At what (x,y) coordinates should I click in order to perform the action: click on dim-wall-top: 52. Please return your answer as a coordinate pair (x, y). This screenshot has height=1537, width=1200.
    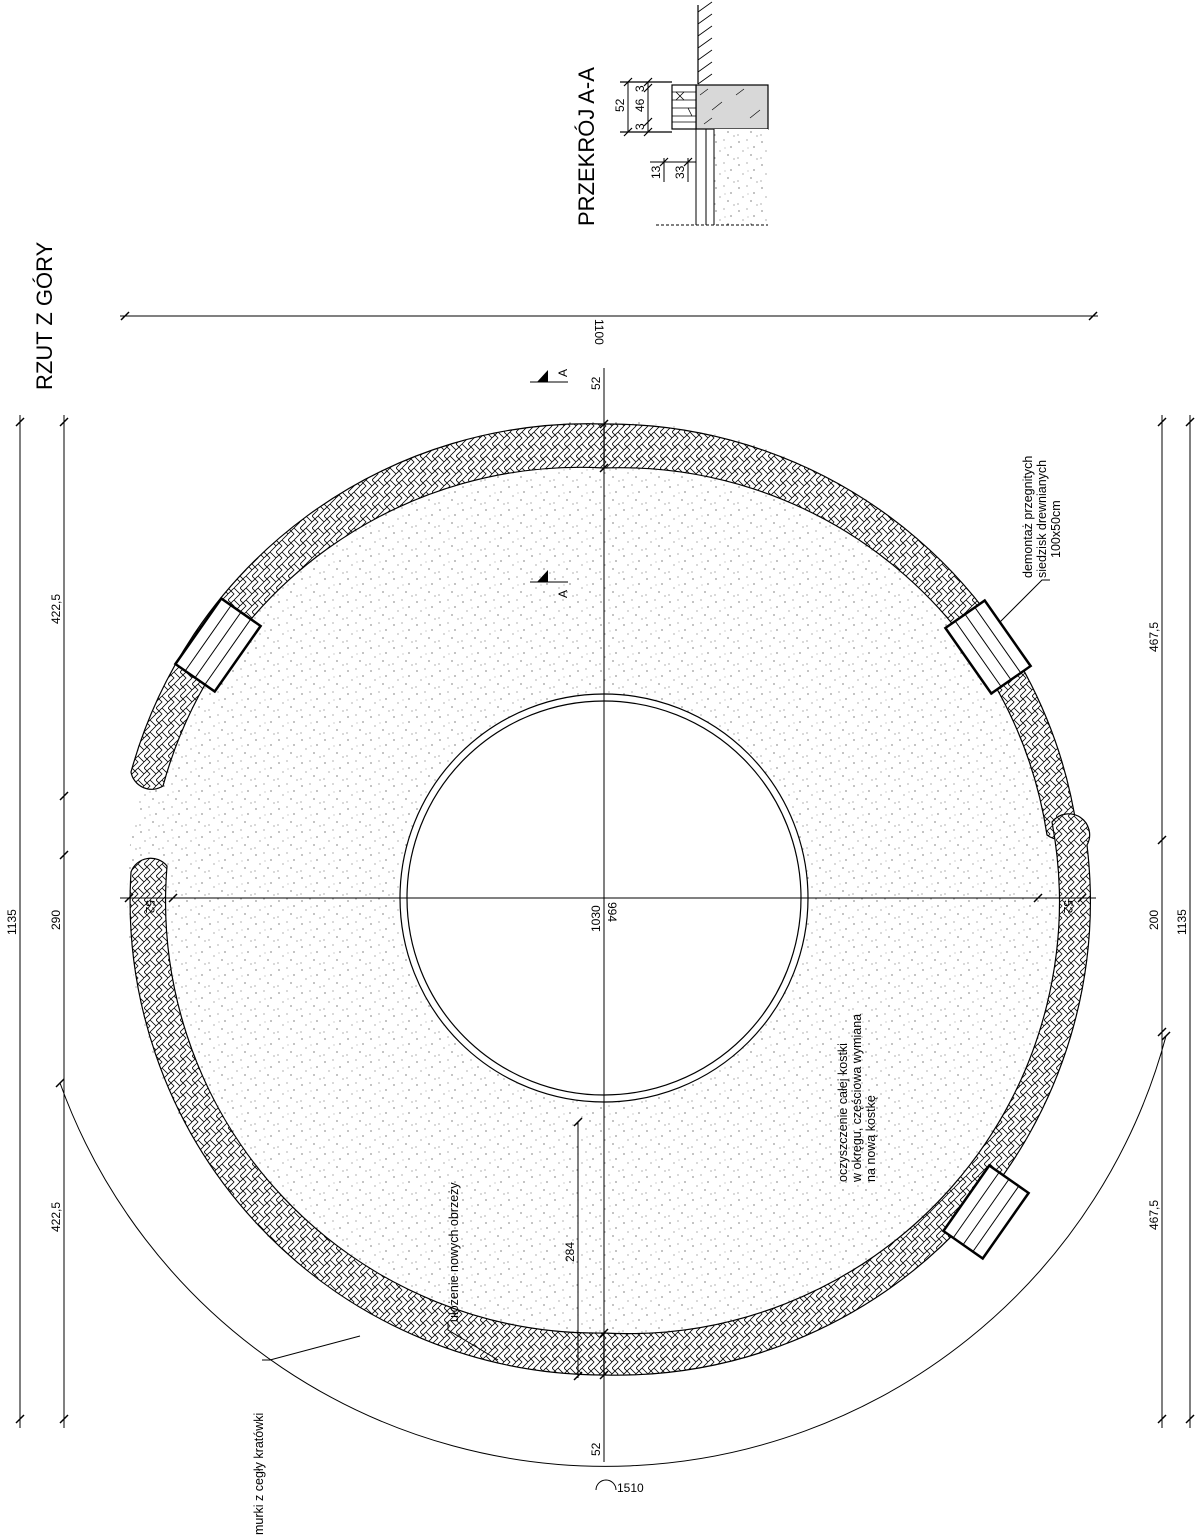
    Looking at the image, I should click on (596, 383).